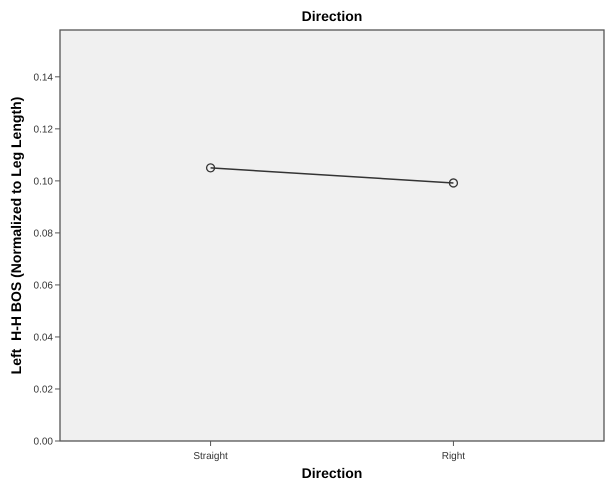 This screenshot has height=485, width=605. Describe the element at coordinates (332, 16) in the screenshot. I see `chart-title: Direction` at that location.